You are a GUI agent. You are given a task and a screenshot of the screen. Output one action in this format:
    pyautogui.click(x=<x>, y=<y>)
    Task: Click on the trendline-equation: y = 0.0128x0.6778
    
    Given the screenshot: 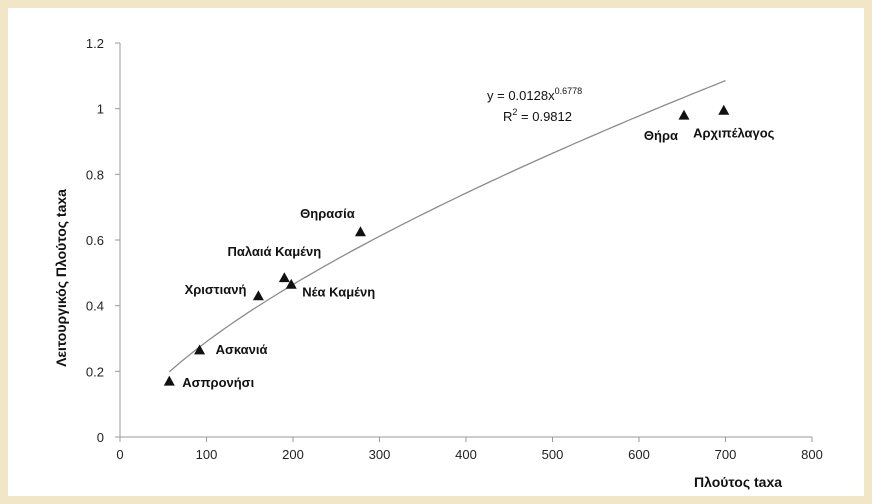 What is the action you would take?
    pyautogui.click(x=534, y=94)
    